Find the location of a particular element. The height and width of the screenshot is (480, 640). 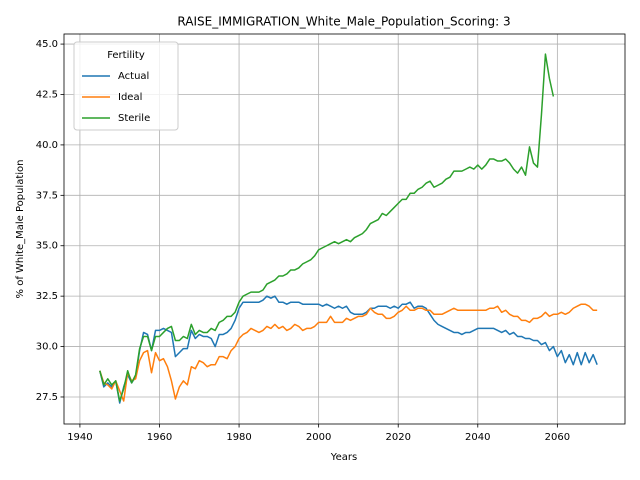

x-tick-label: 2060 is located at coordinates (557, 437).